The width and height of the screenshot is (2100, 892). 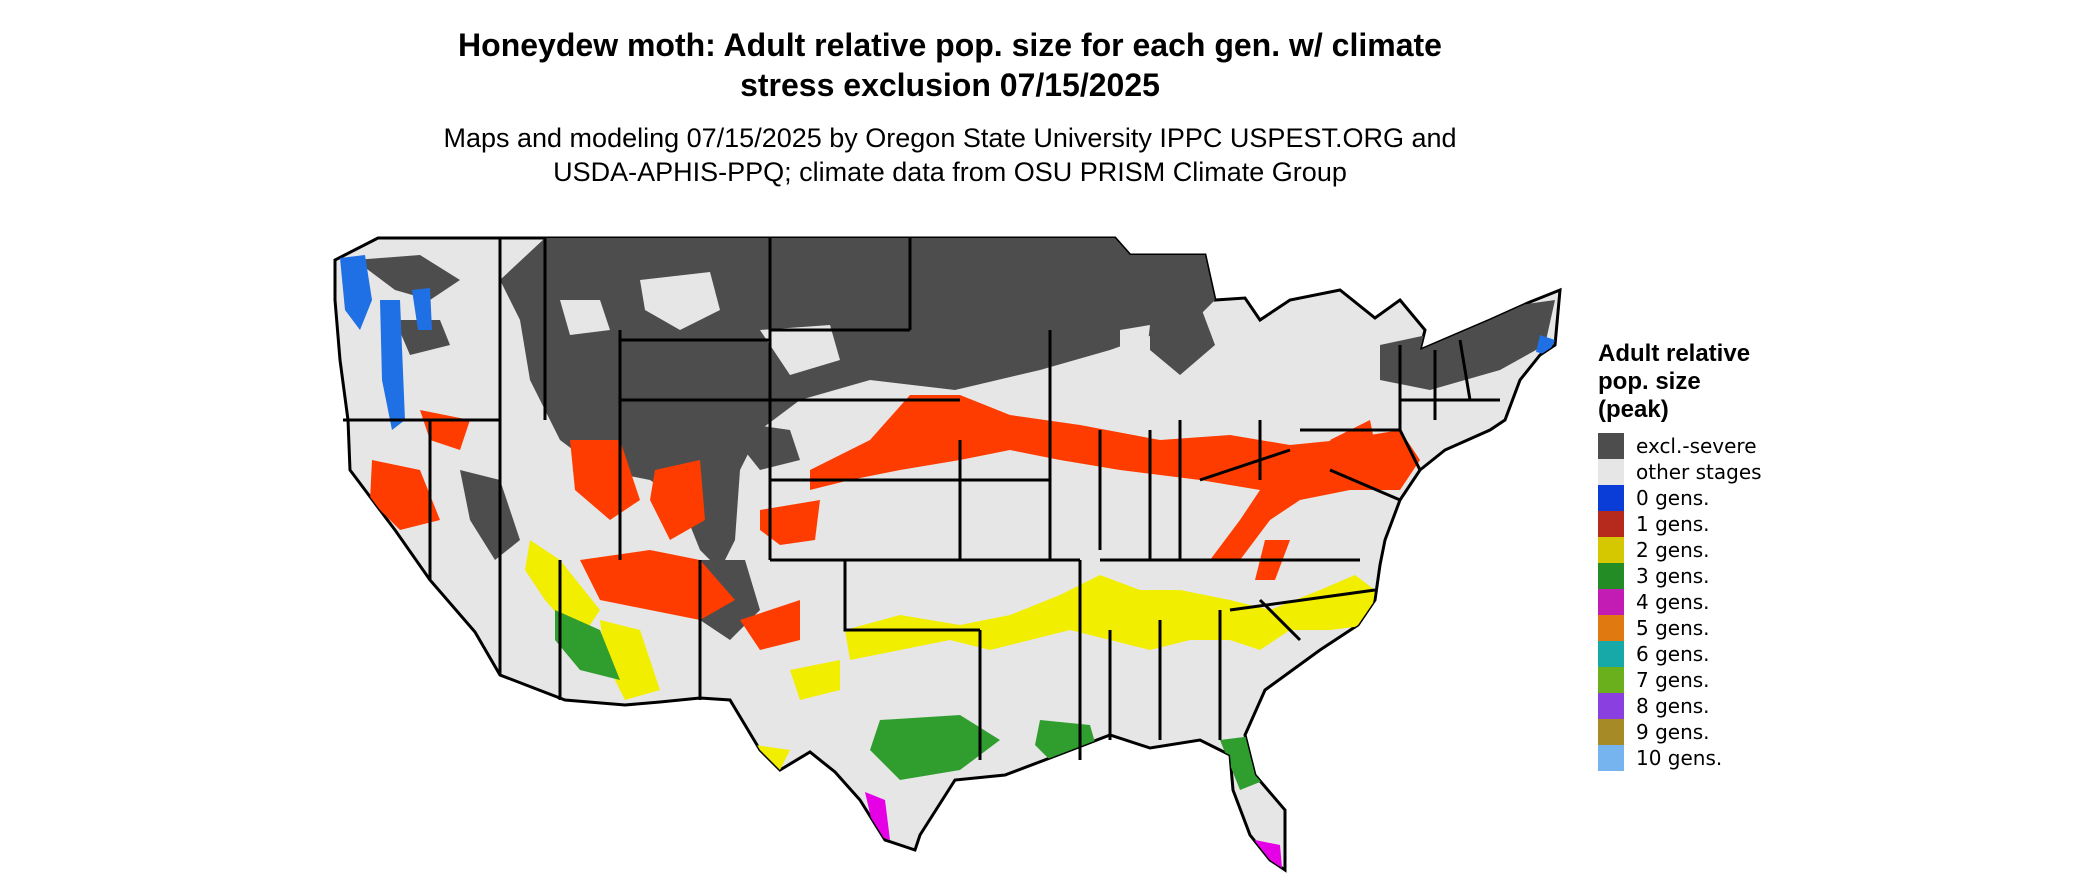 I want to click on zero-gen-areas, so click(x=947, y=342).